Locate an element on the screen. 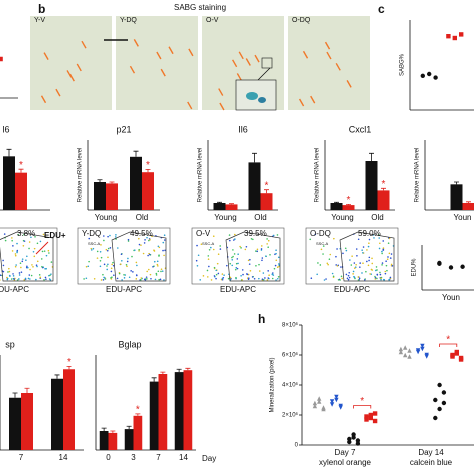 The width and height of the screenshot is (474, 474). chart-title: p21 is located at coordinates (123, 129).